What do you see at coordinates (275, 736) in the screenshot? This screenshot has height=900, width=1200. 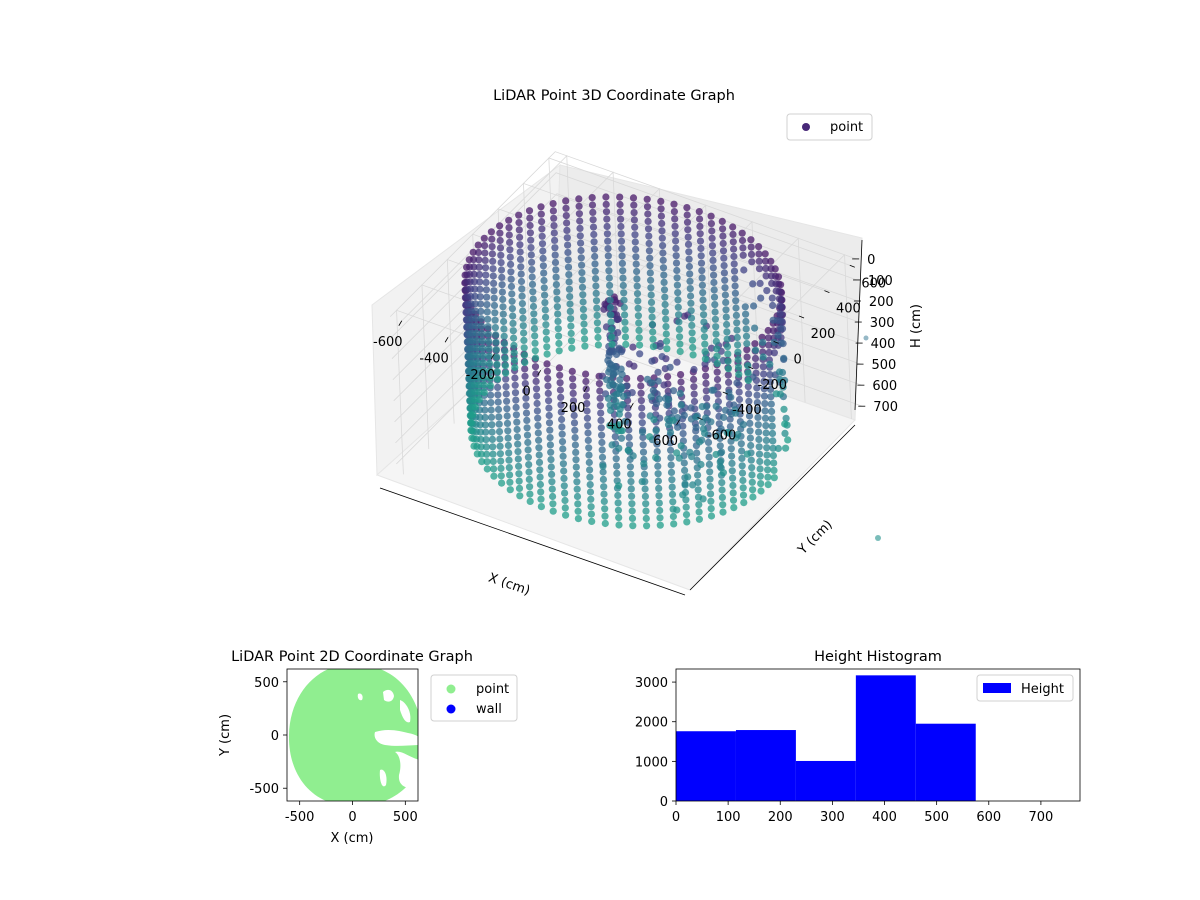 I see `y-tick-label: 0` at bounding box center [275, 736].